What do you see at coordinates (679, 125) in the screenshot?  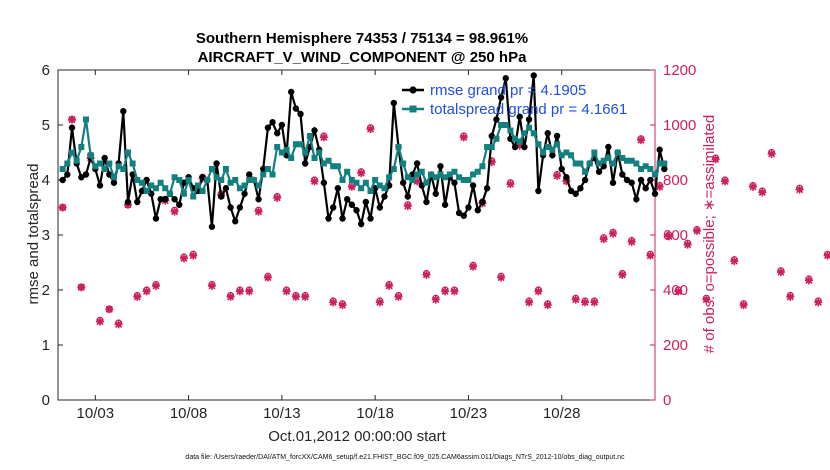 I see `y-right-tick-label: 1000` at bounding box center [679, 125].